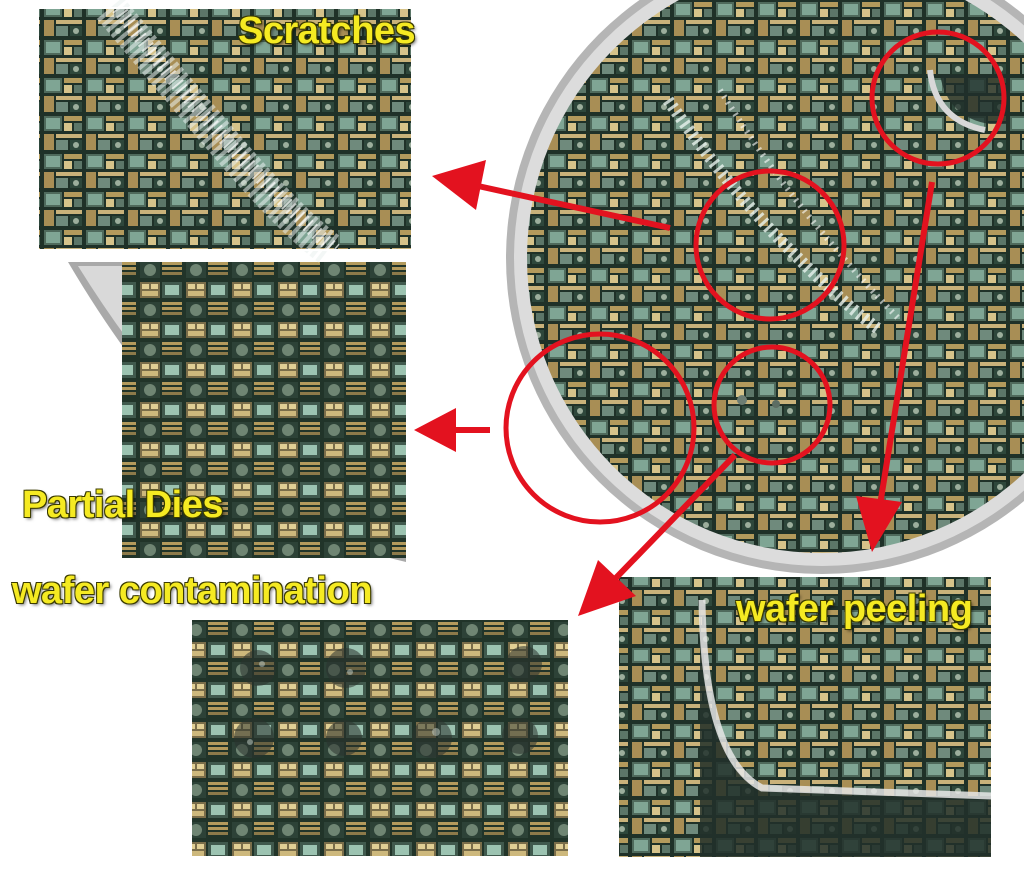  Describe the element at coordinates (327, 31) in the screenshot. I see `scratches-label: Scratches` at that location.